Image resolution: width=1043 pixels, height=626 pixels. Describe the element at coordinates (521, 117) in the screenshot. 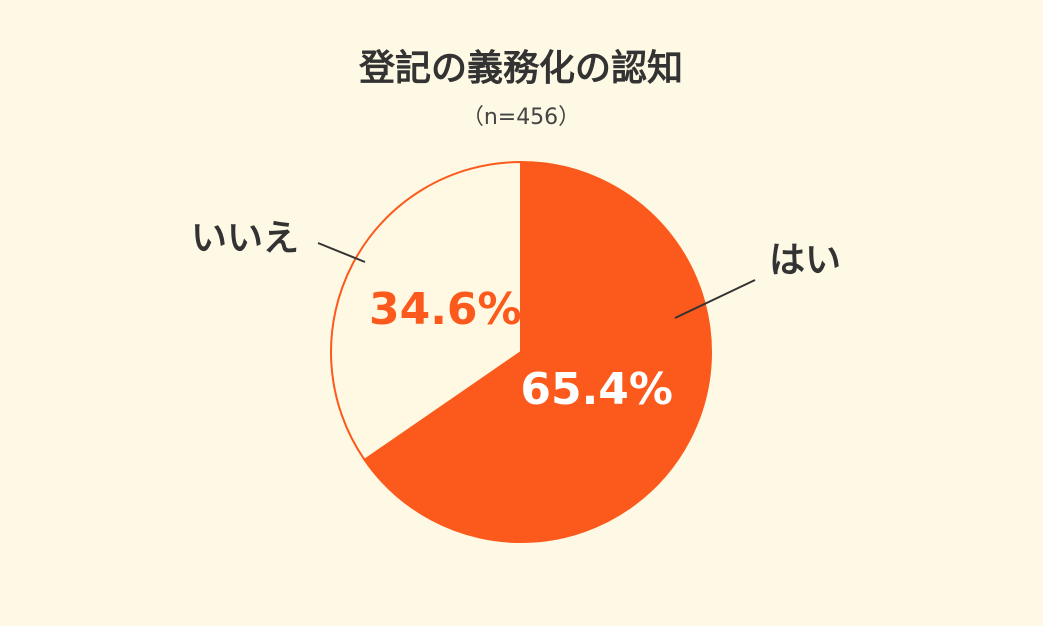

I see `chart-subtitle: （n=456）` at that location.